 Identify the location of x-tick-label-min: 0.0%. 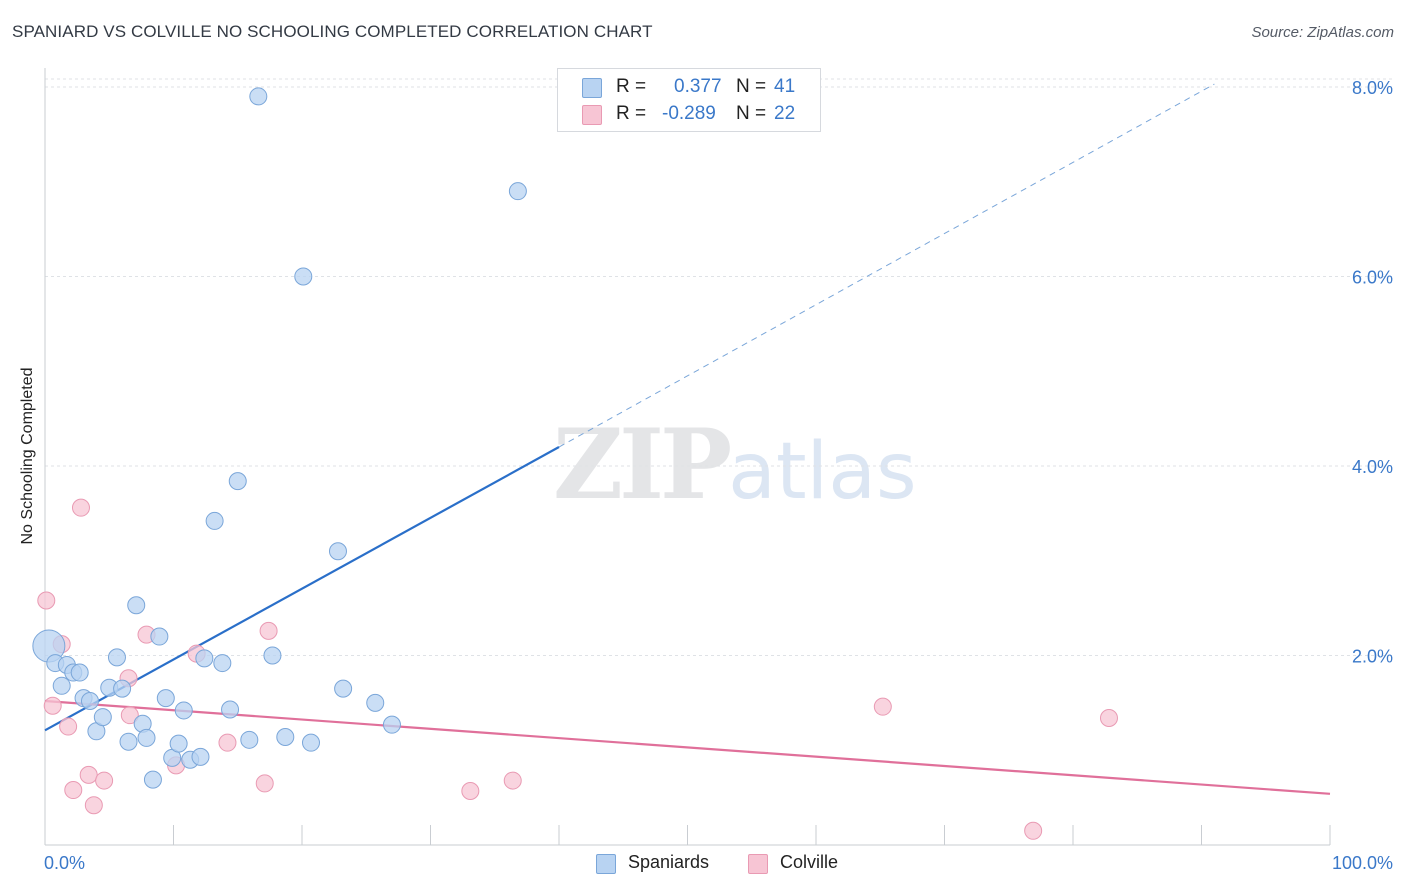
(64, 863).